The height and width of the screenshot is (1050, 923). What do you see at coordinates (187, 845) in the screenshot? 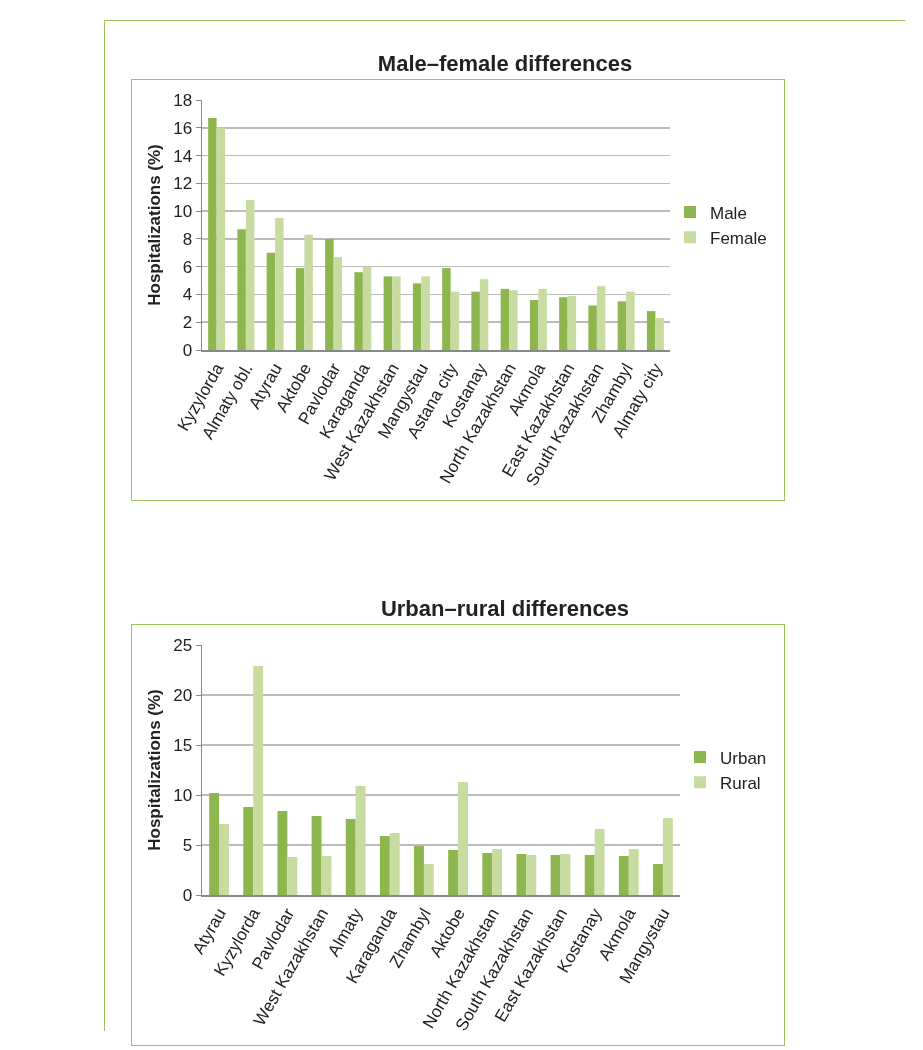
I see `y-tick-label: 5` at bounding box center [187, 845].